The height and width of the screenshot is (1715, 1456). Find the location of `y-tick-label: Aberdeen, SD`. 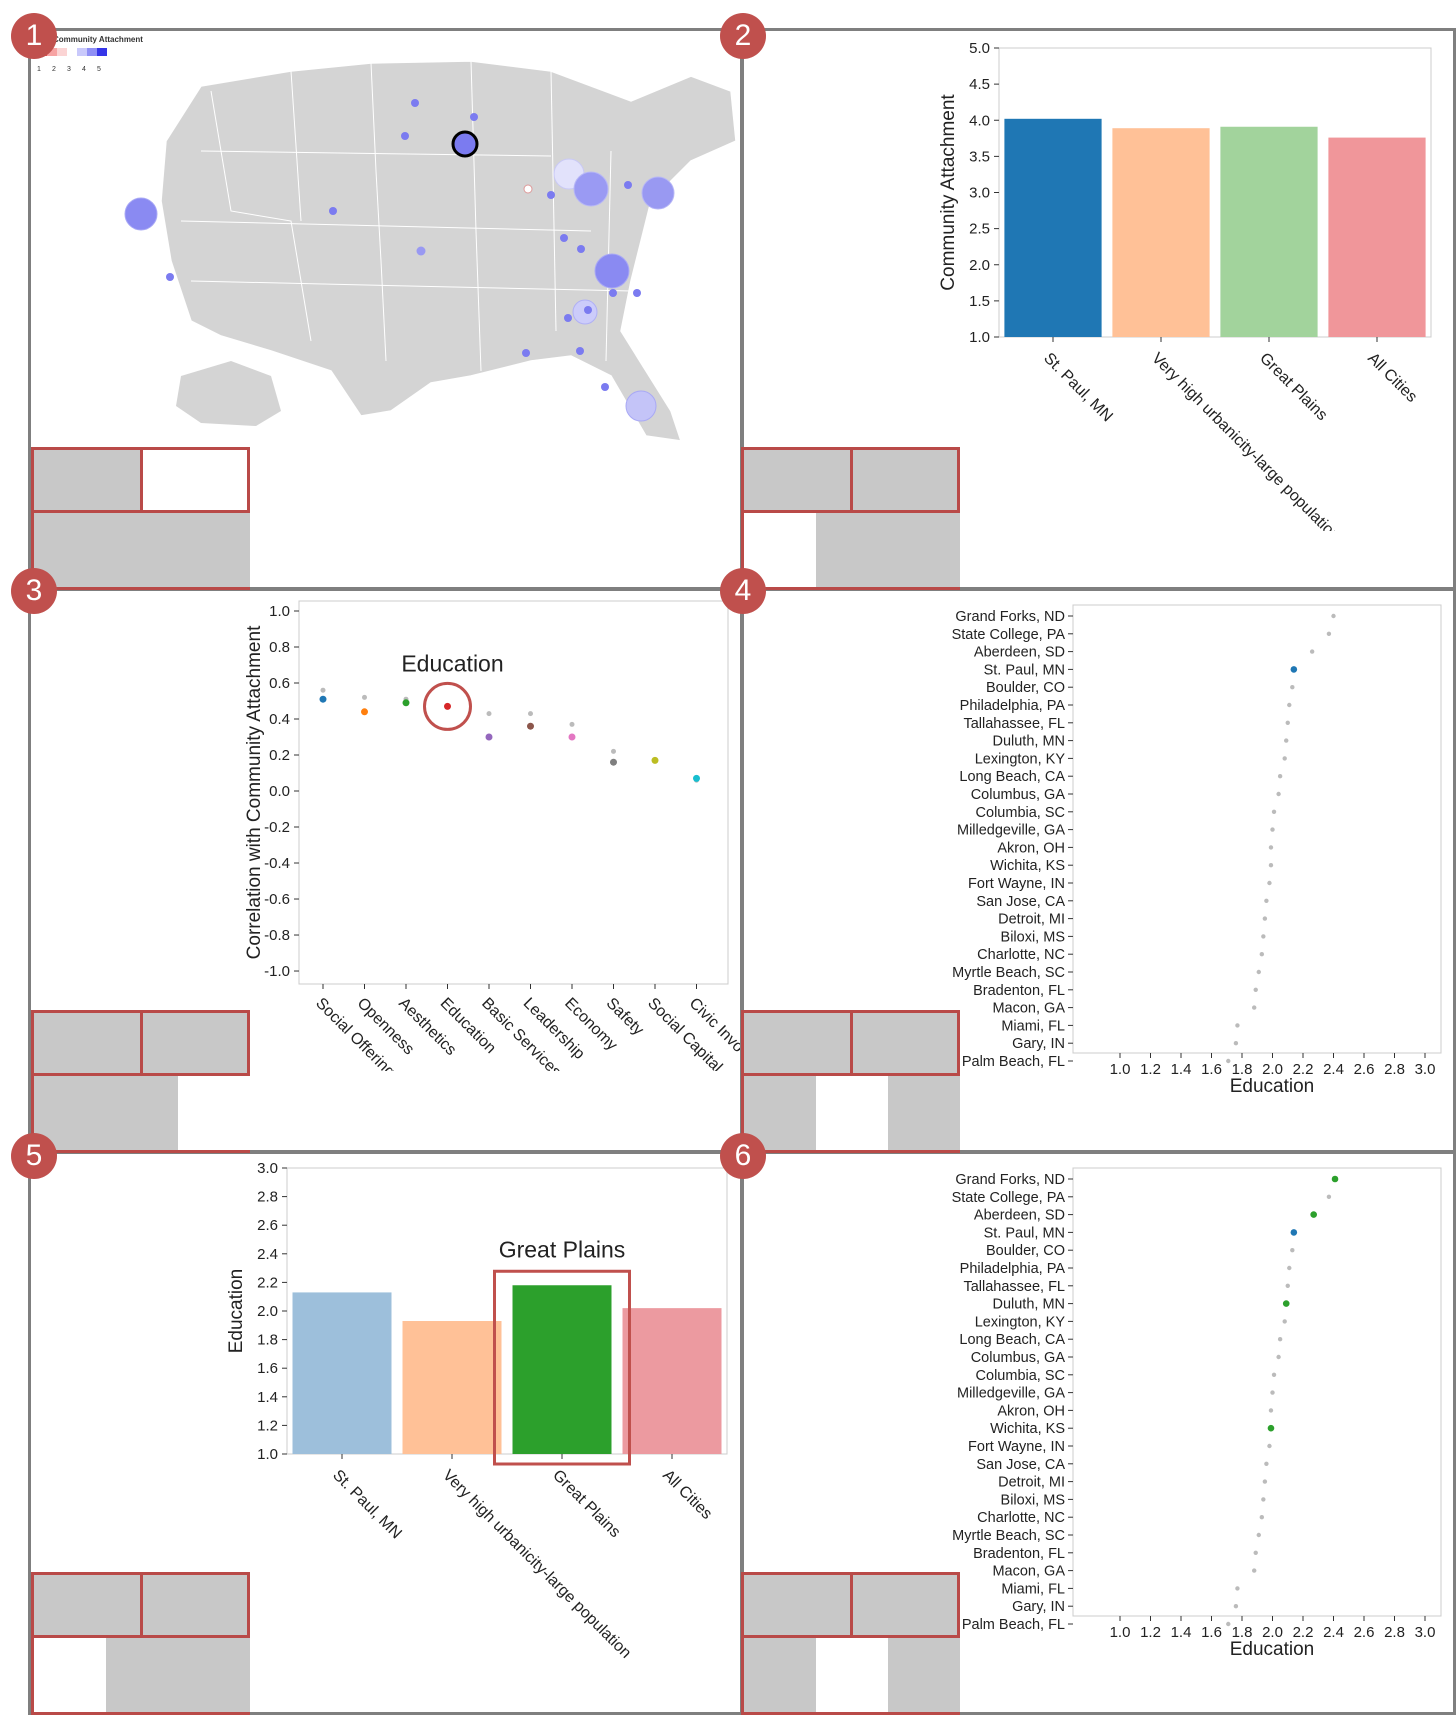

y-tick-label: Aberdeen, SD is located at coordinates (1019, 653).